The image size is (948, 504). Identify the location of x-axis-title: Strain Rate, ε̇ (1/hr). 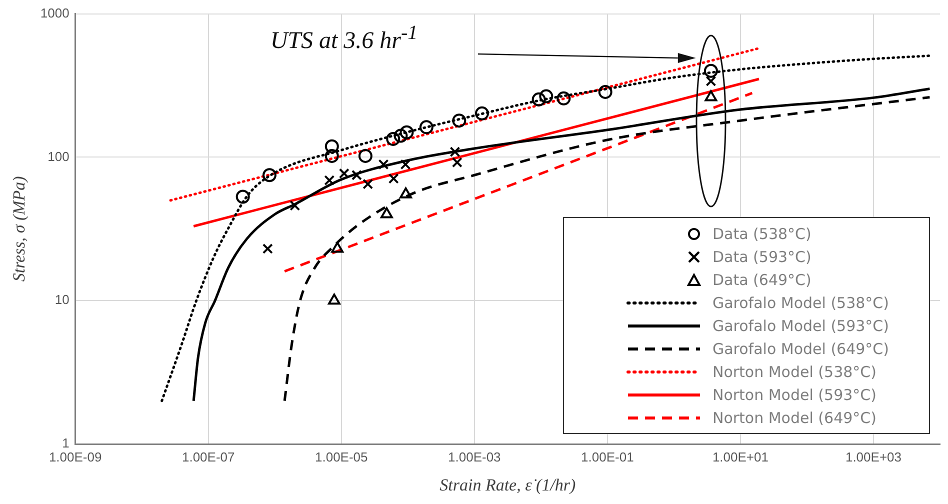
(508, 484).